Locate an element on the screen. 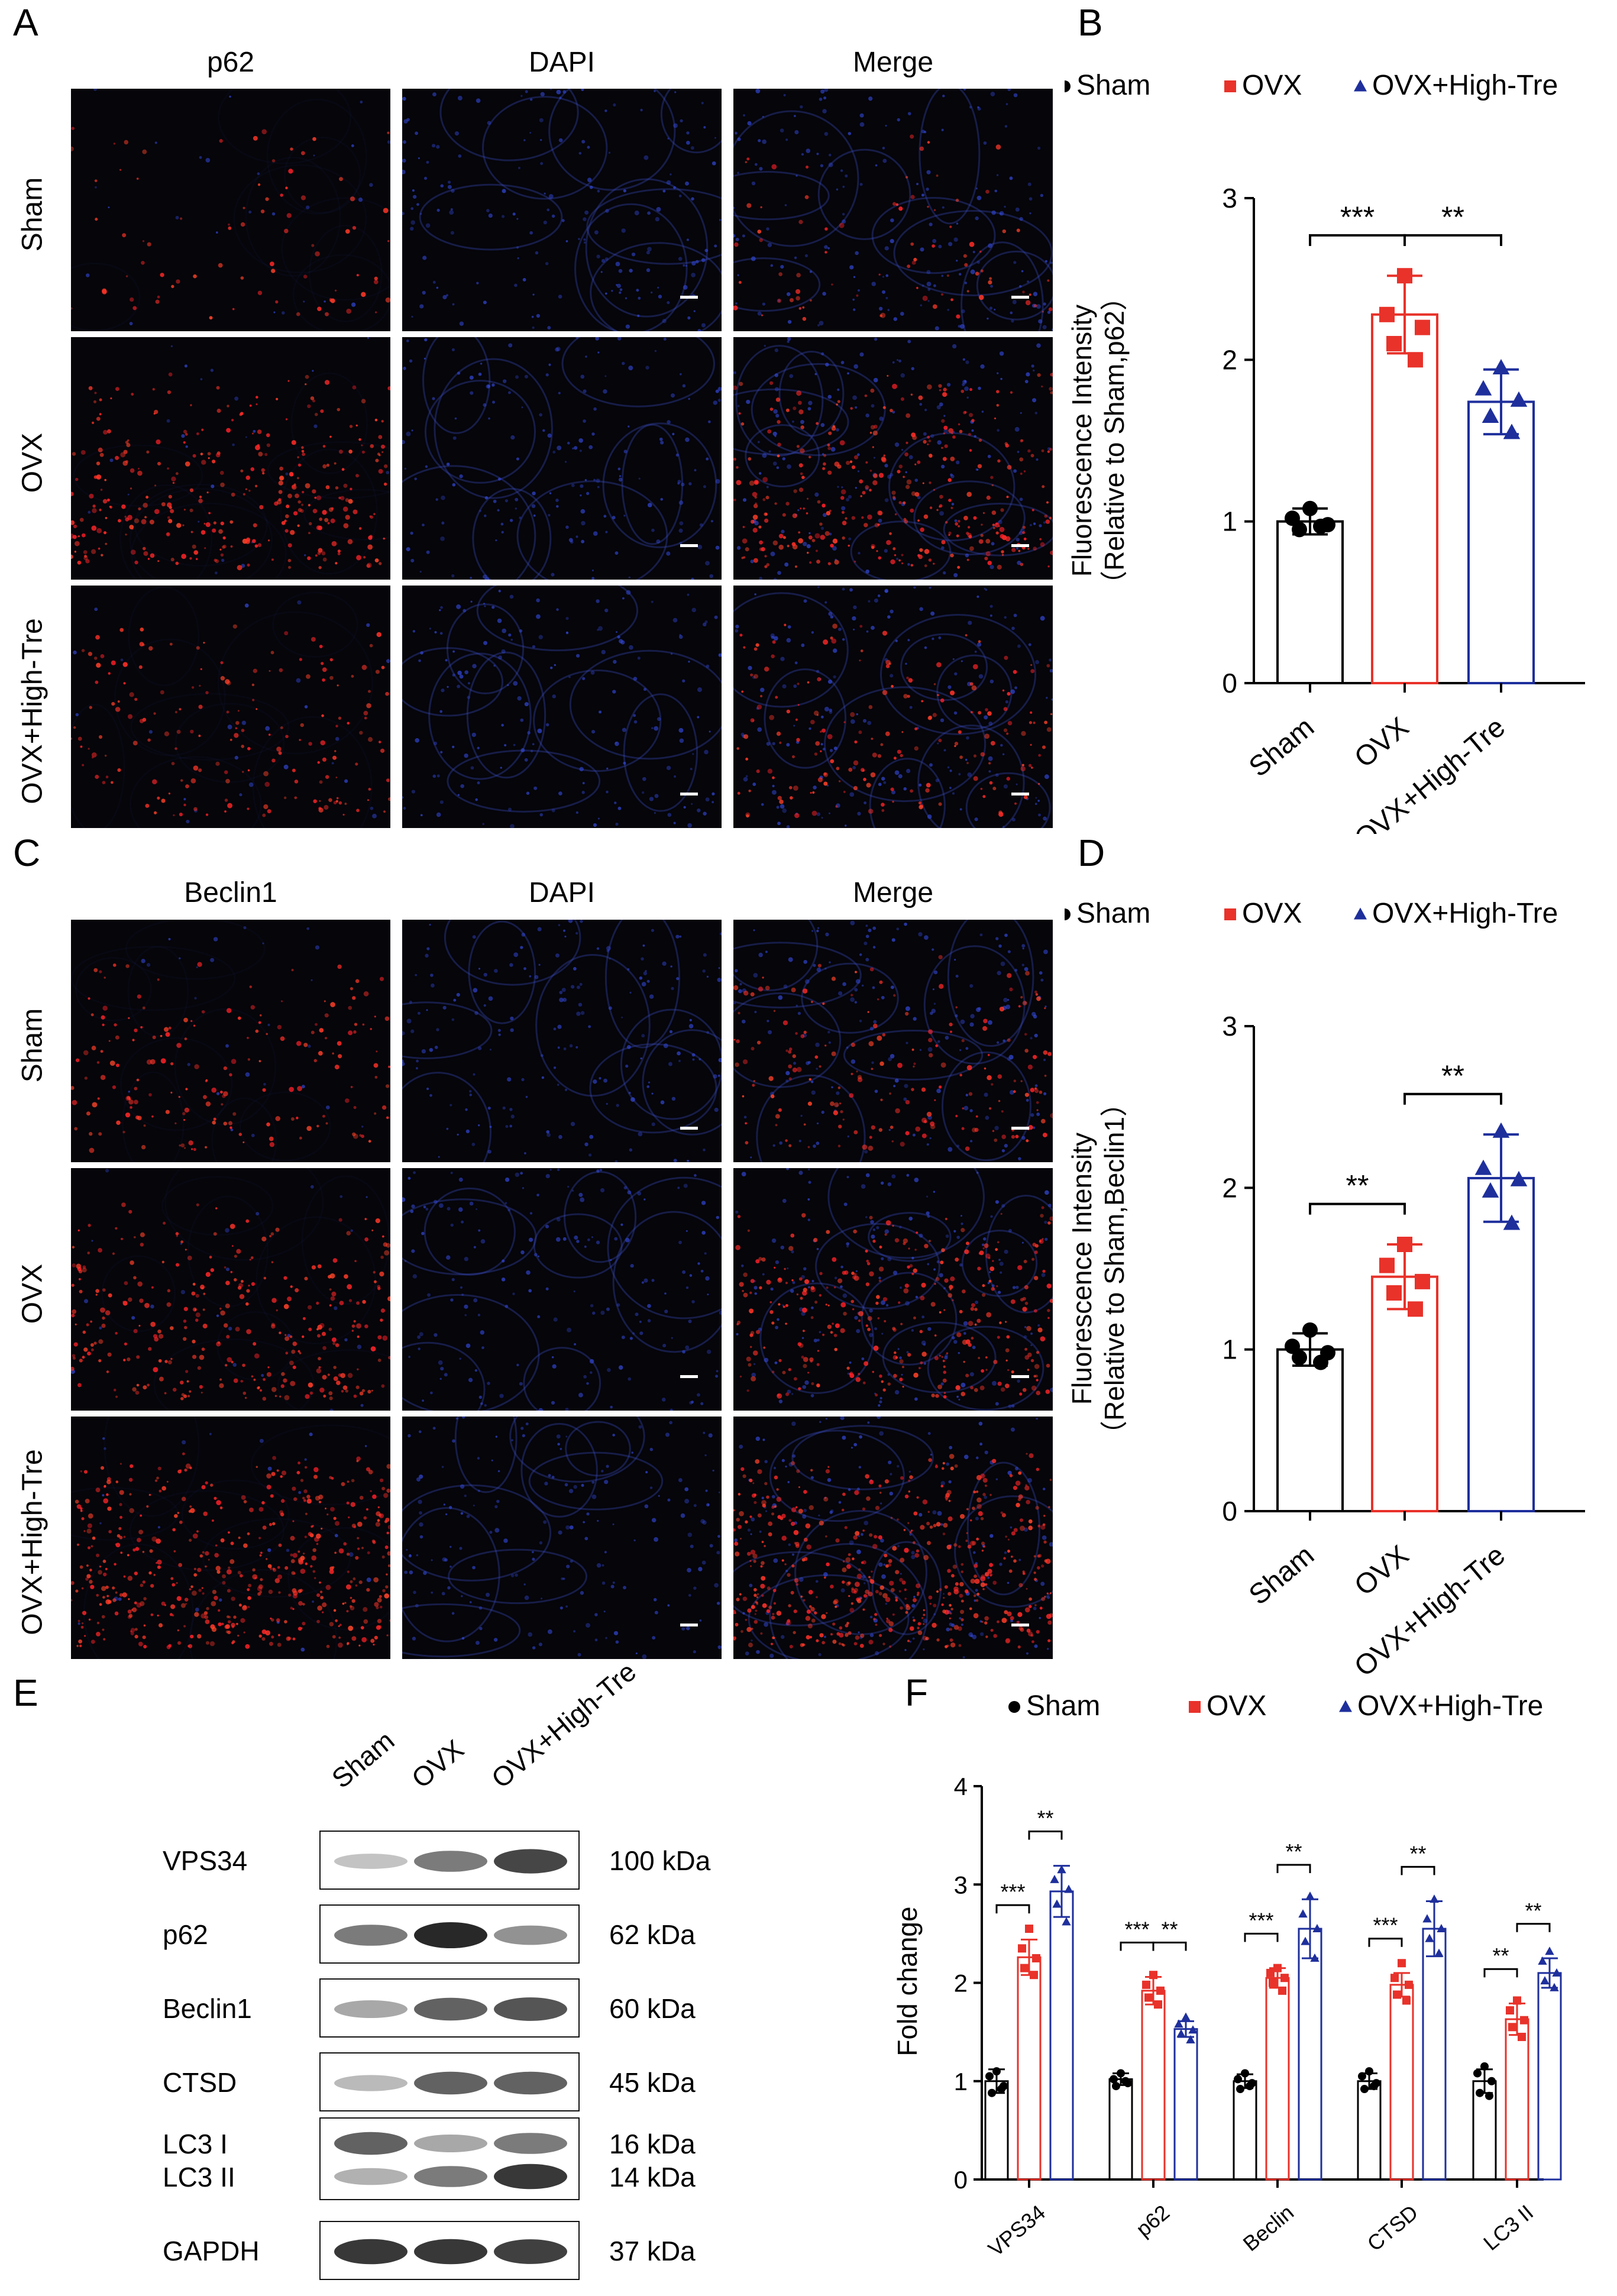 The height and width of the screenshot is (2296, 1617). panel-a-tissue-outline is located at coordinates (138, 475).